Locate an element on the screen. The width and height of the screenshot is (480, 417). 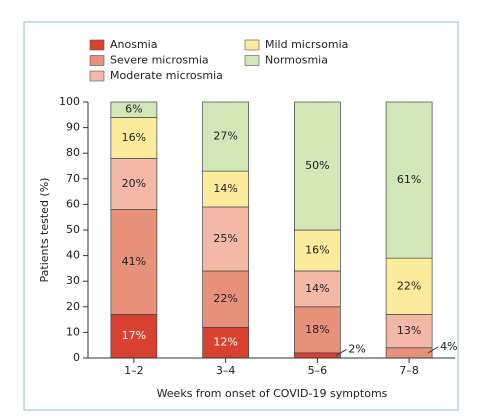
legend-label: Normosmia is located at coordinates (296, 60).